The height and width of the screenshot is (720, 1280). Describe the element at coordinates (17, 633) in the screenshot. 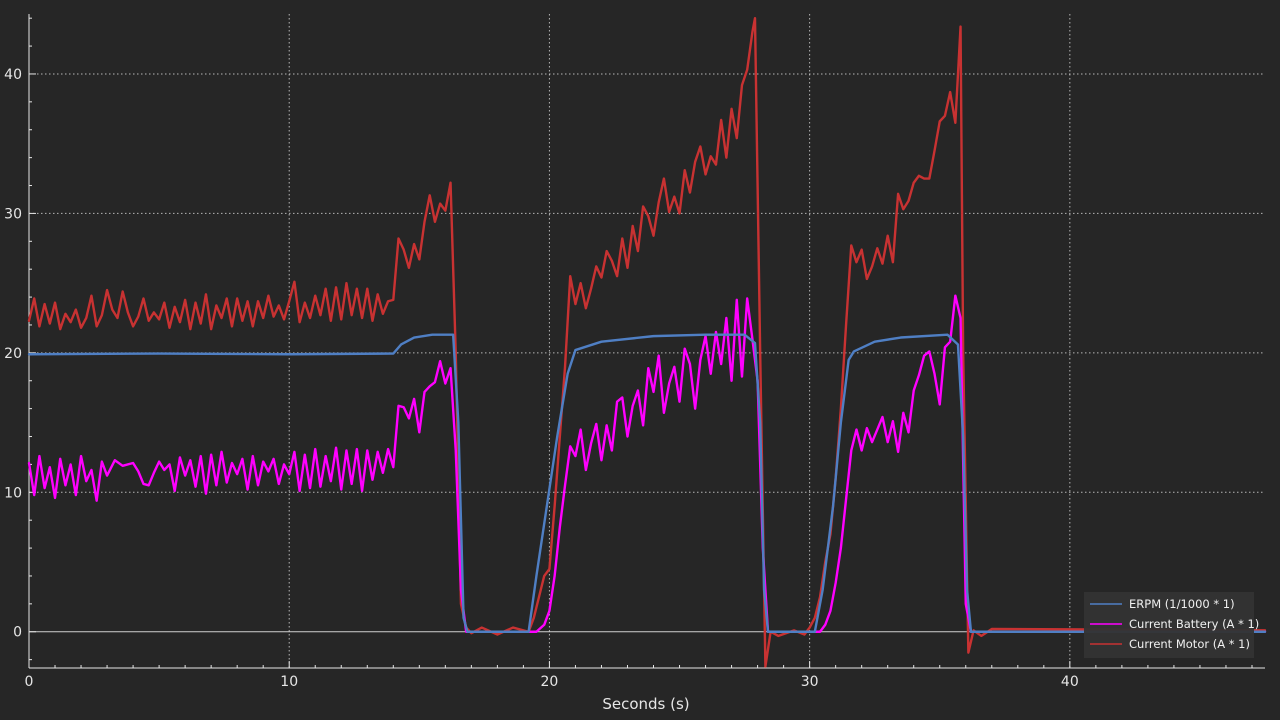

I see `y-tick-label: 0` at that location.